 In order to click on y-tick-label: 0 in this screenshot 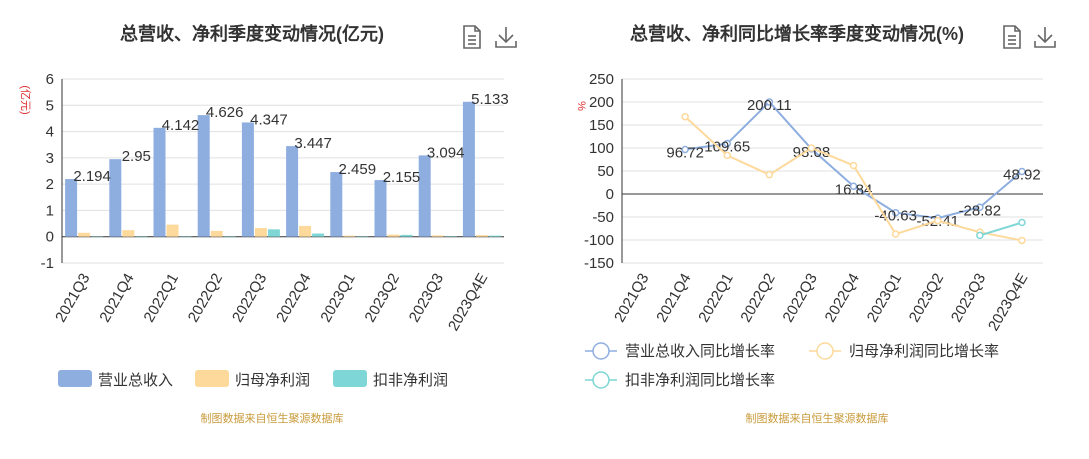, I will do `click(50, 237)`.